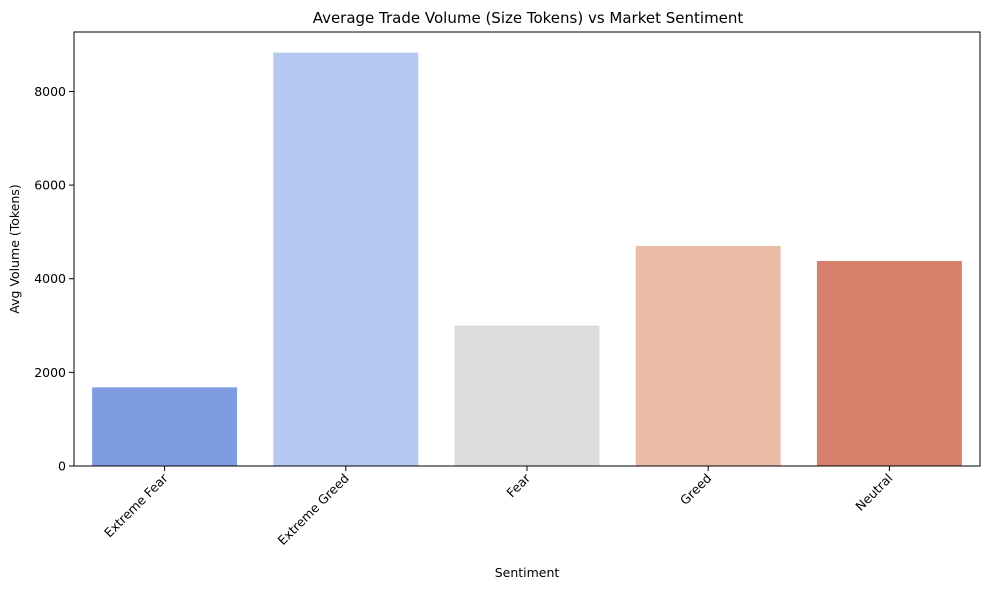 The width and height of the screenshot is (989, 590). What do you see at coordinates (50, 372) in the screenshot?
I see `y-tick-label-2000: 2000` at bounding box center [50, 372].